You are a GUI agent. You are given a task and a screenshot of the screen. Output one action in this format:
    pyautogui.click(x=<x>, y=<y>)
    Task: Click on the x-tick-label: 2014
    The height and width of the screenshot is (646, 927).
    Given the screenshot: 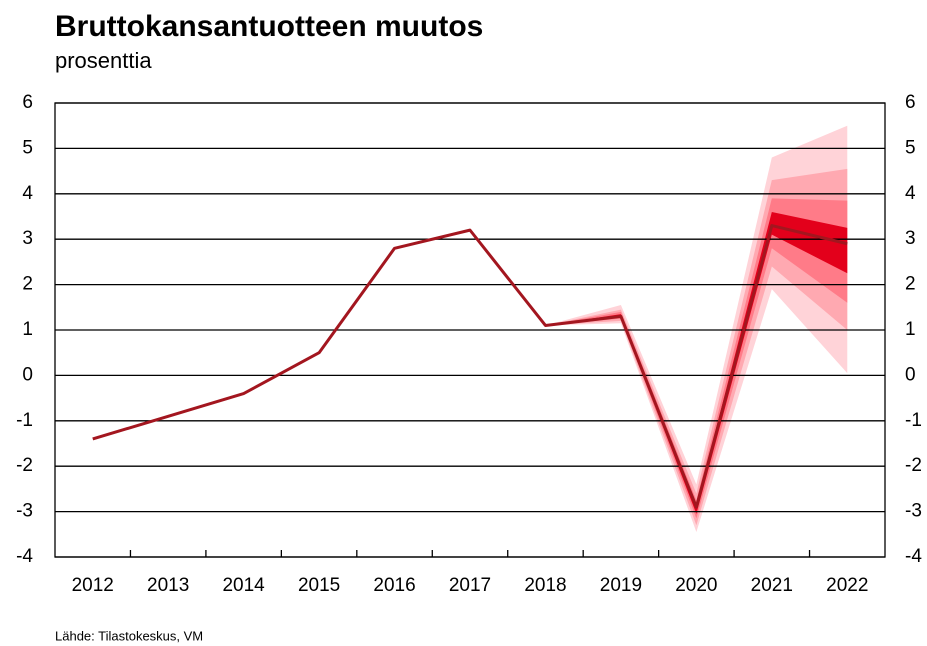 What is the action you would take?
    pyautogui.click(x=243, y=585)
    